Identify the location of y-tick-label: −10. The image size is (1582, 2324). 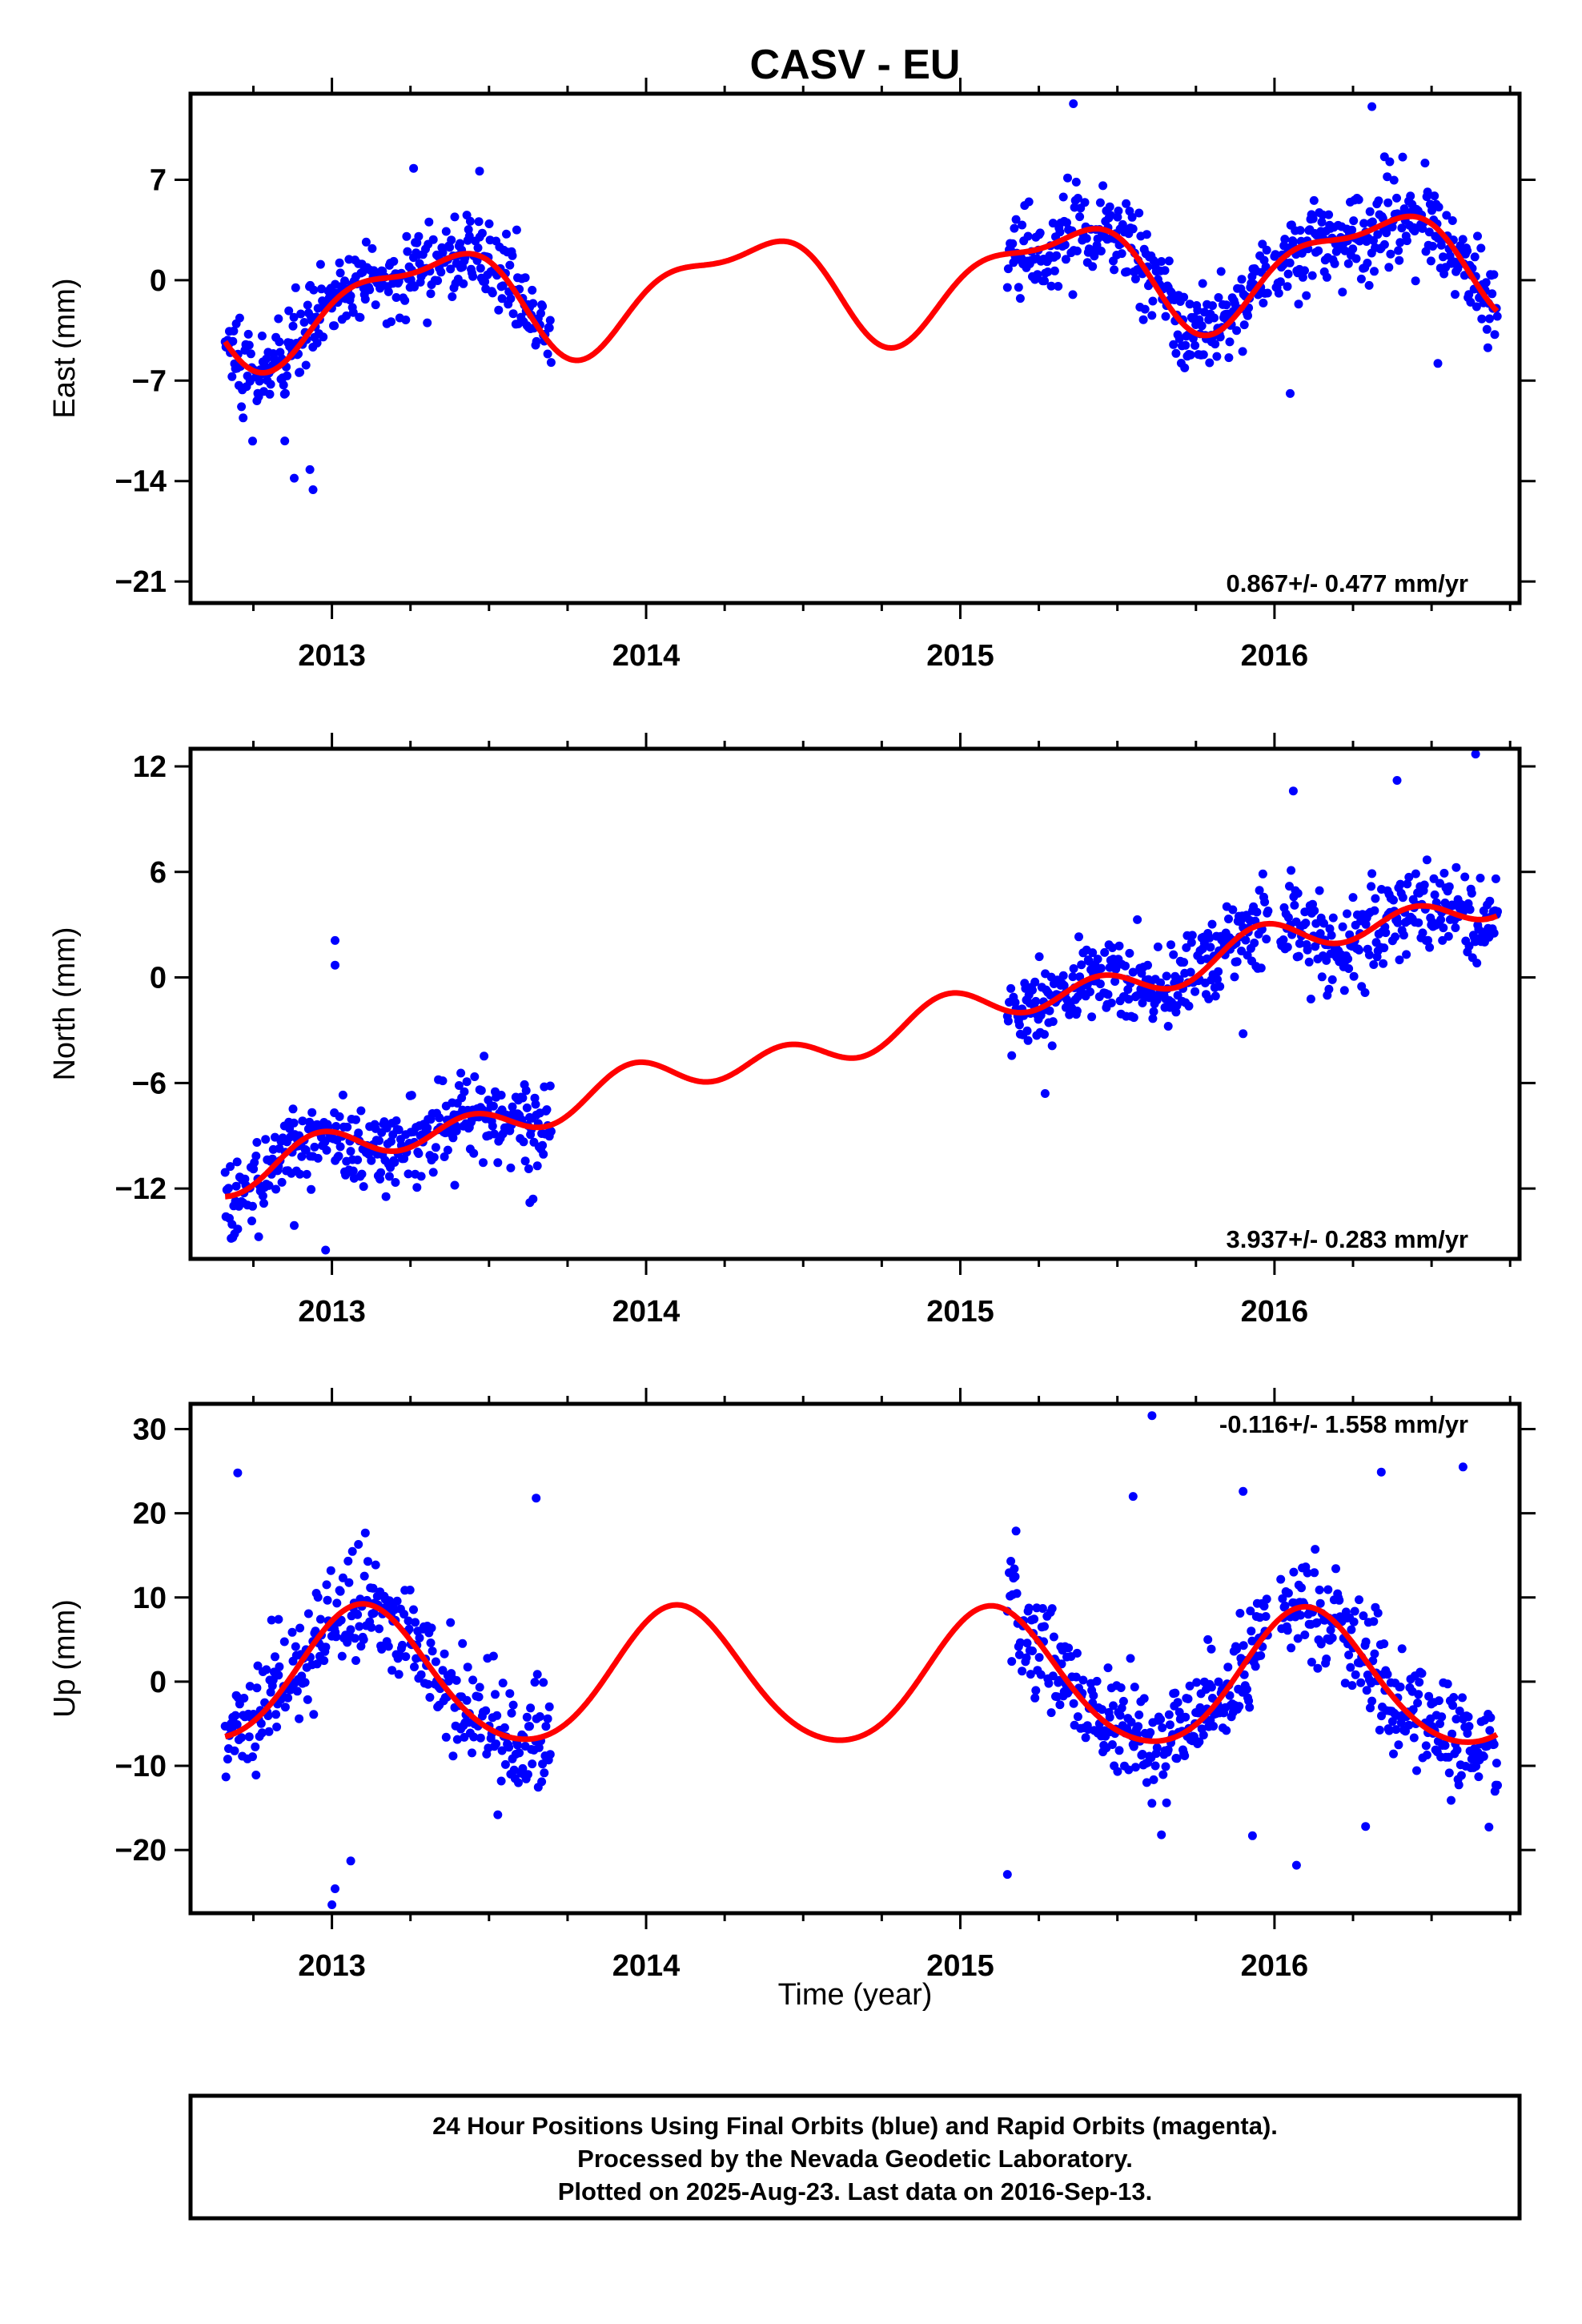
(141, 1767).